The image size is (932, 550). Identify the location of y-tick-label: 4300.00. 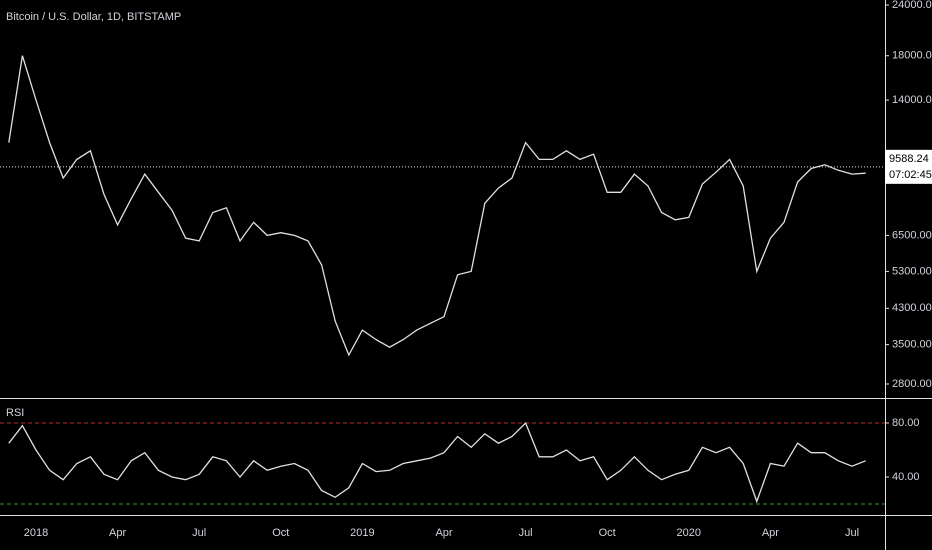
(912, 308).